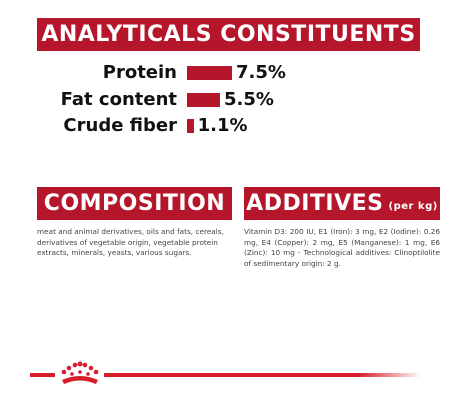 The width and height of the screenshot is (465, 400). I want to click on constituent-row: Crude fiber 1.1%, so click(232, 126).